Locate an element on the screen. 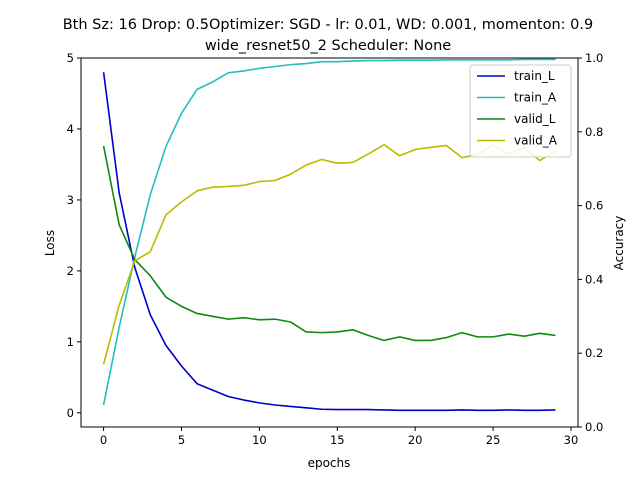  legend: train_L train_A valid_L valid_A is located at coordinates (520, 111).